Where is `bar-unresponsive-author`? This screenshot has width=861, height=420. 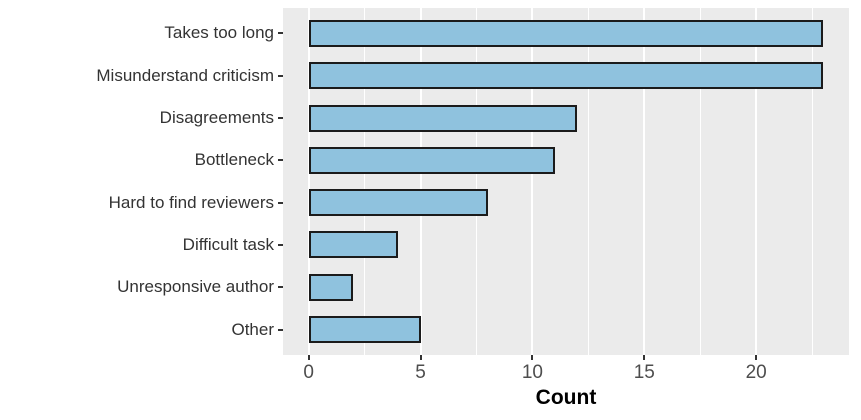 bar-unresponsive-author is located at coordinates (331, 287).